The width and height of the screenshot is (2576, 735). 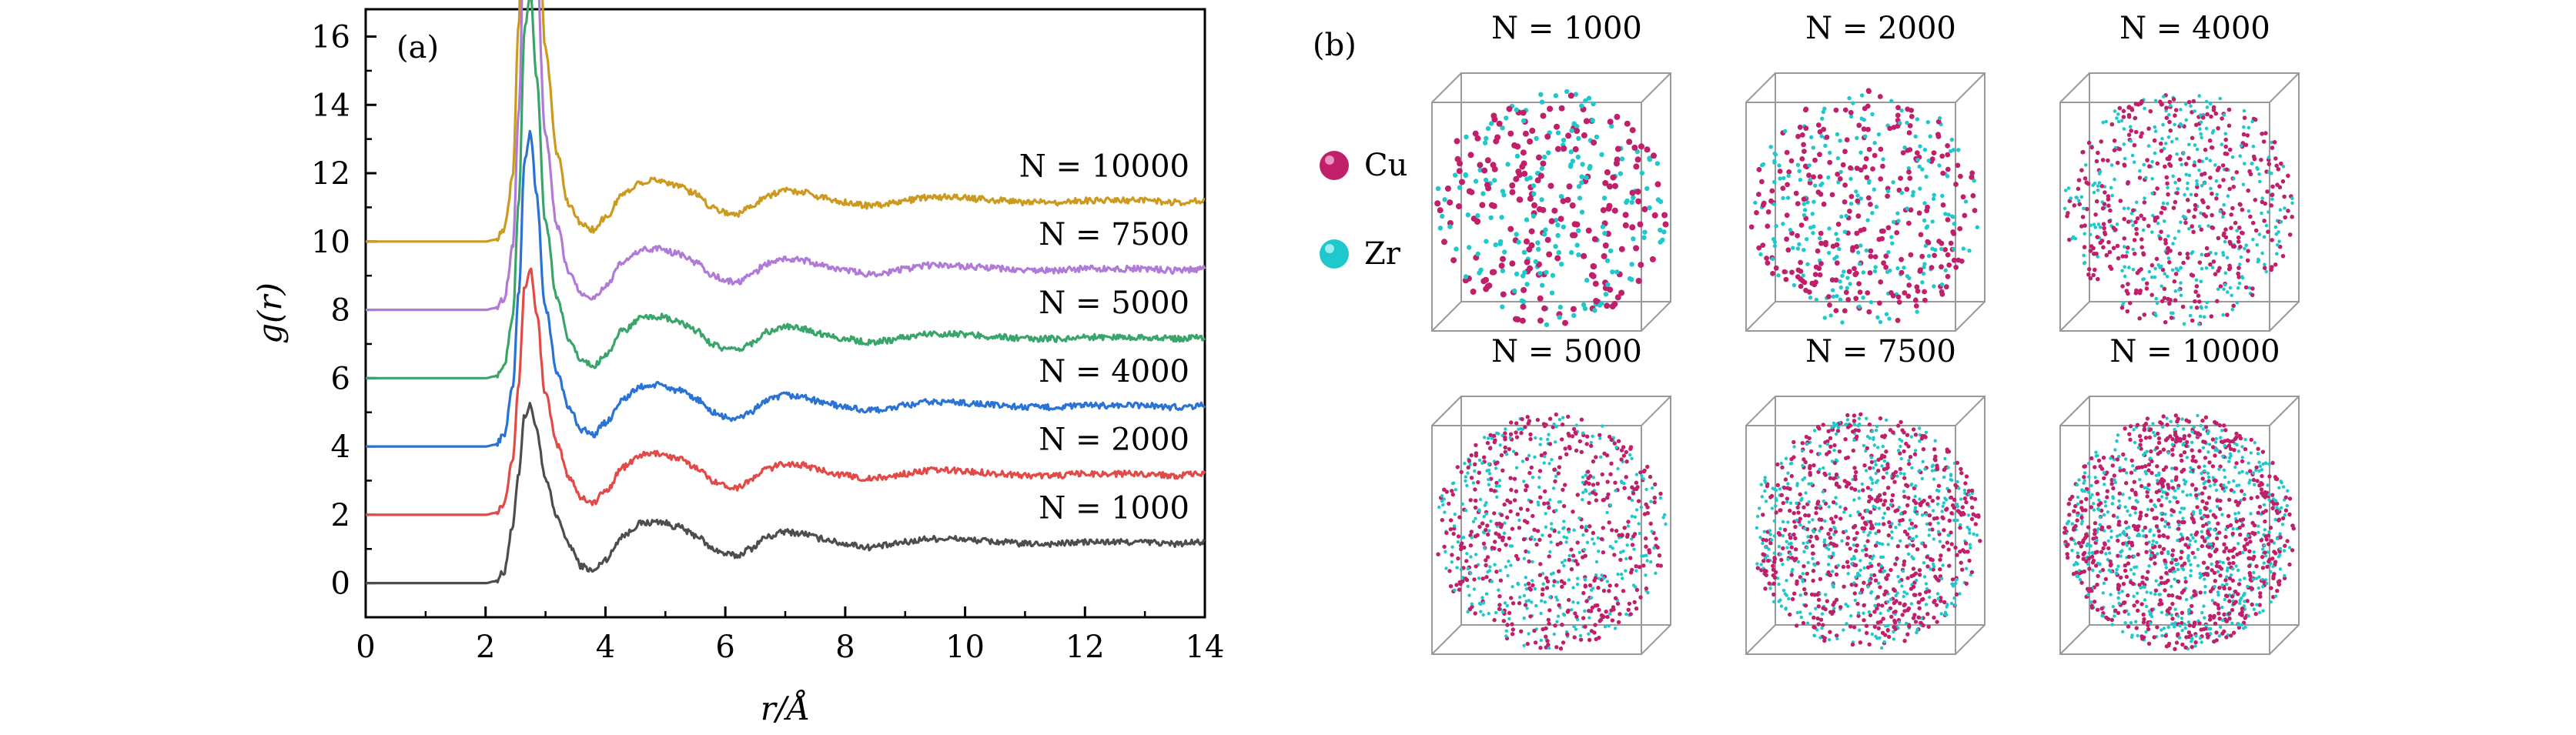 What do you see at coordinates (1868, 531) in the screenshot?
I see `atom-cluster` at bounding box center [1868, 531].